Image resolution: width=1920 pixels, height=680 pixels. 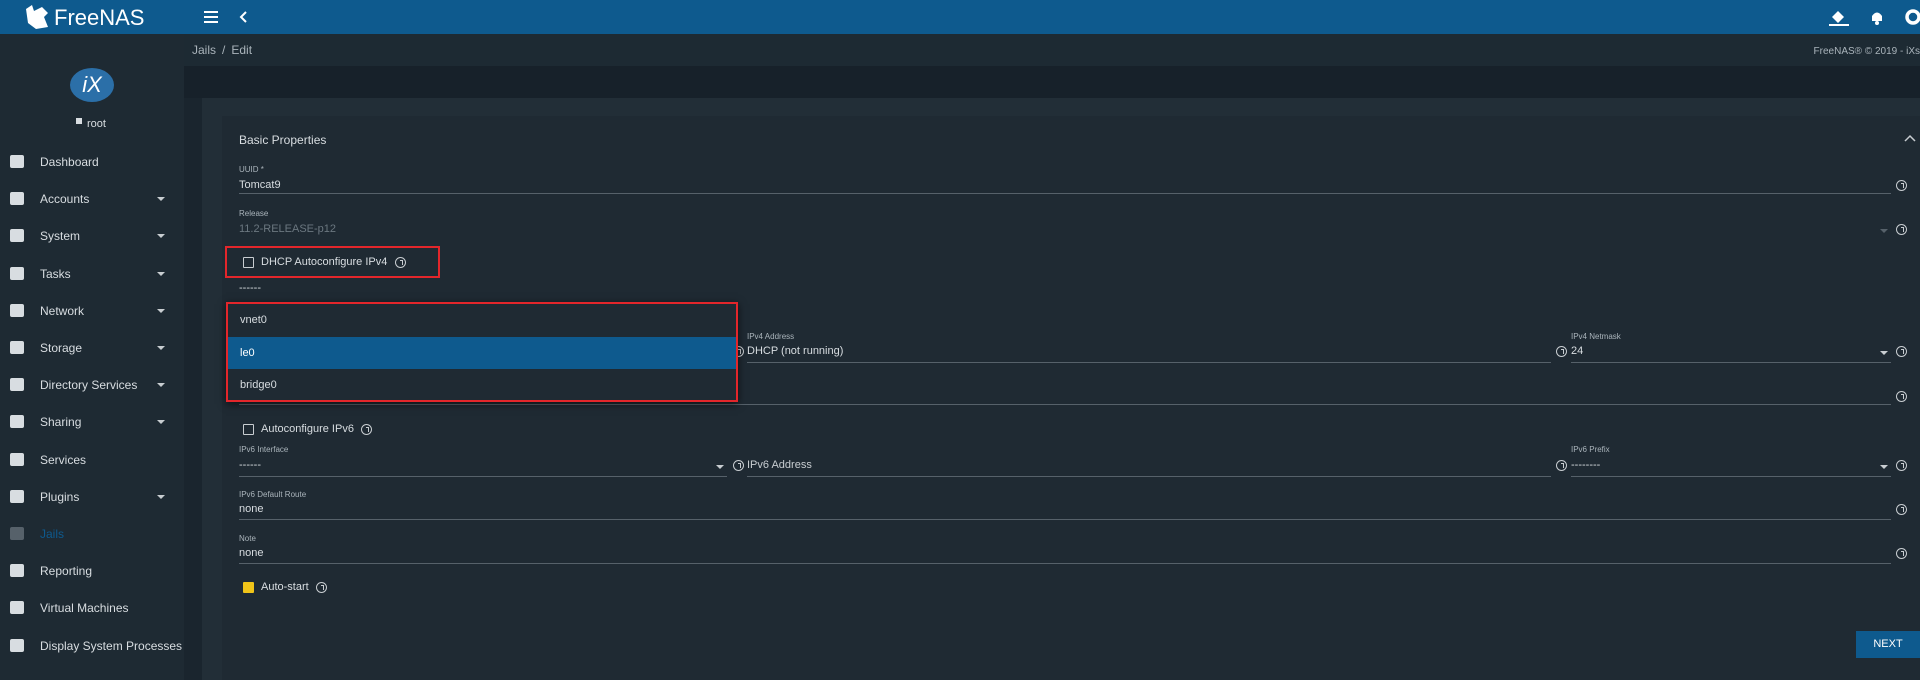 What do you see at coordinates (248, 262) in the screenshot?
I see `dhcp-checkbox` at bounding box center [248, 262].